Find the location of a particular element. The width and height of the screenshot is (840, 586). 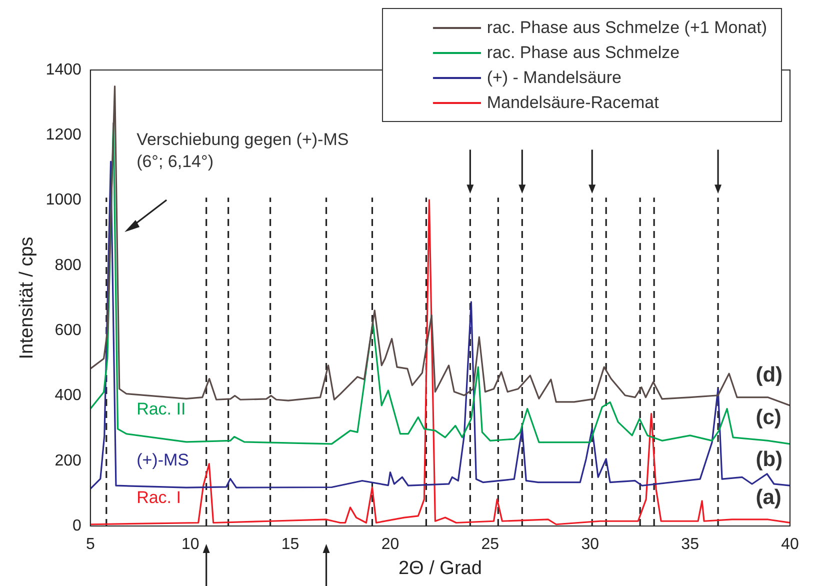

y-axis-title: Intensität / cps is located at coordinates (27, 298).